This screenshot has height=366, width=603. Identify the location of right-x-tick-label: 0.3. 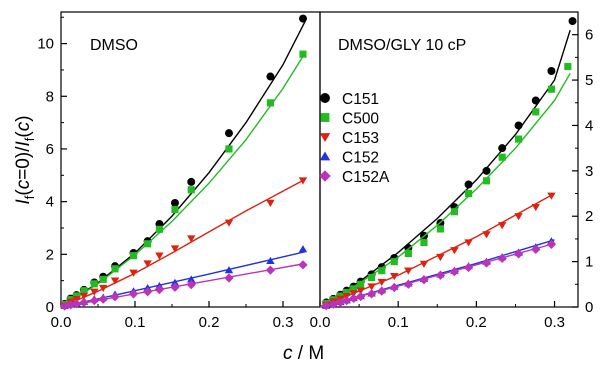
(554, 322).